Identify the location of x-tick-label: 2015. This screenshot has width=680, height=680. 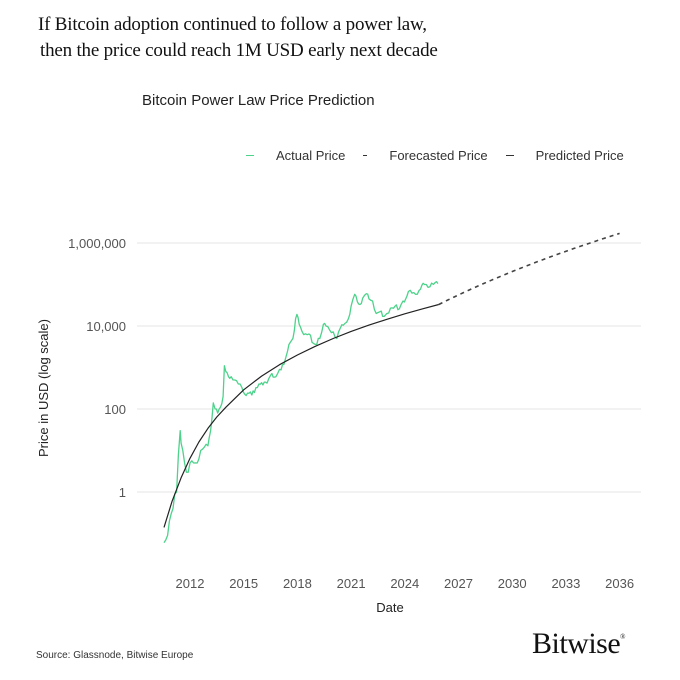
(243, 583).